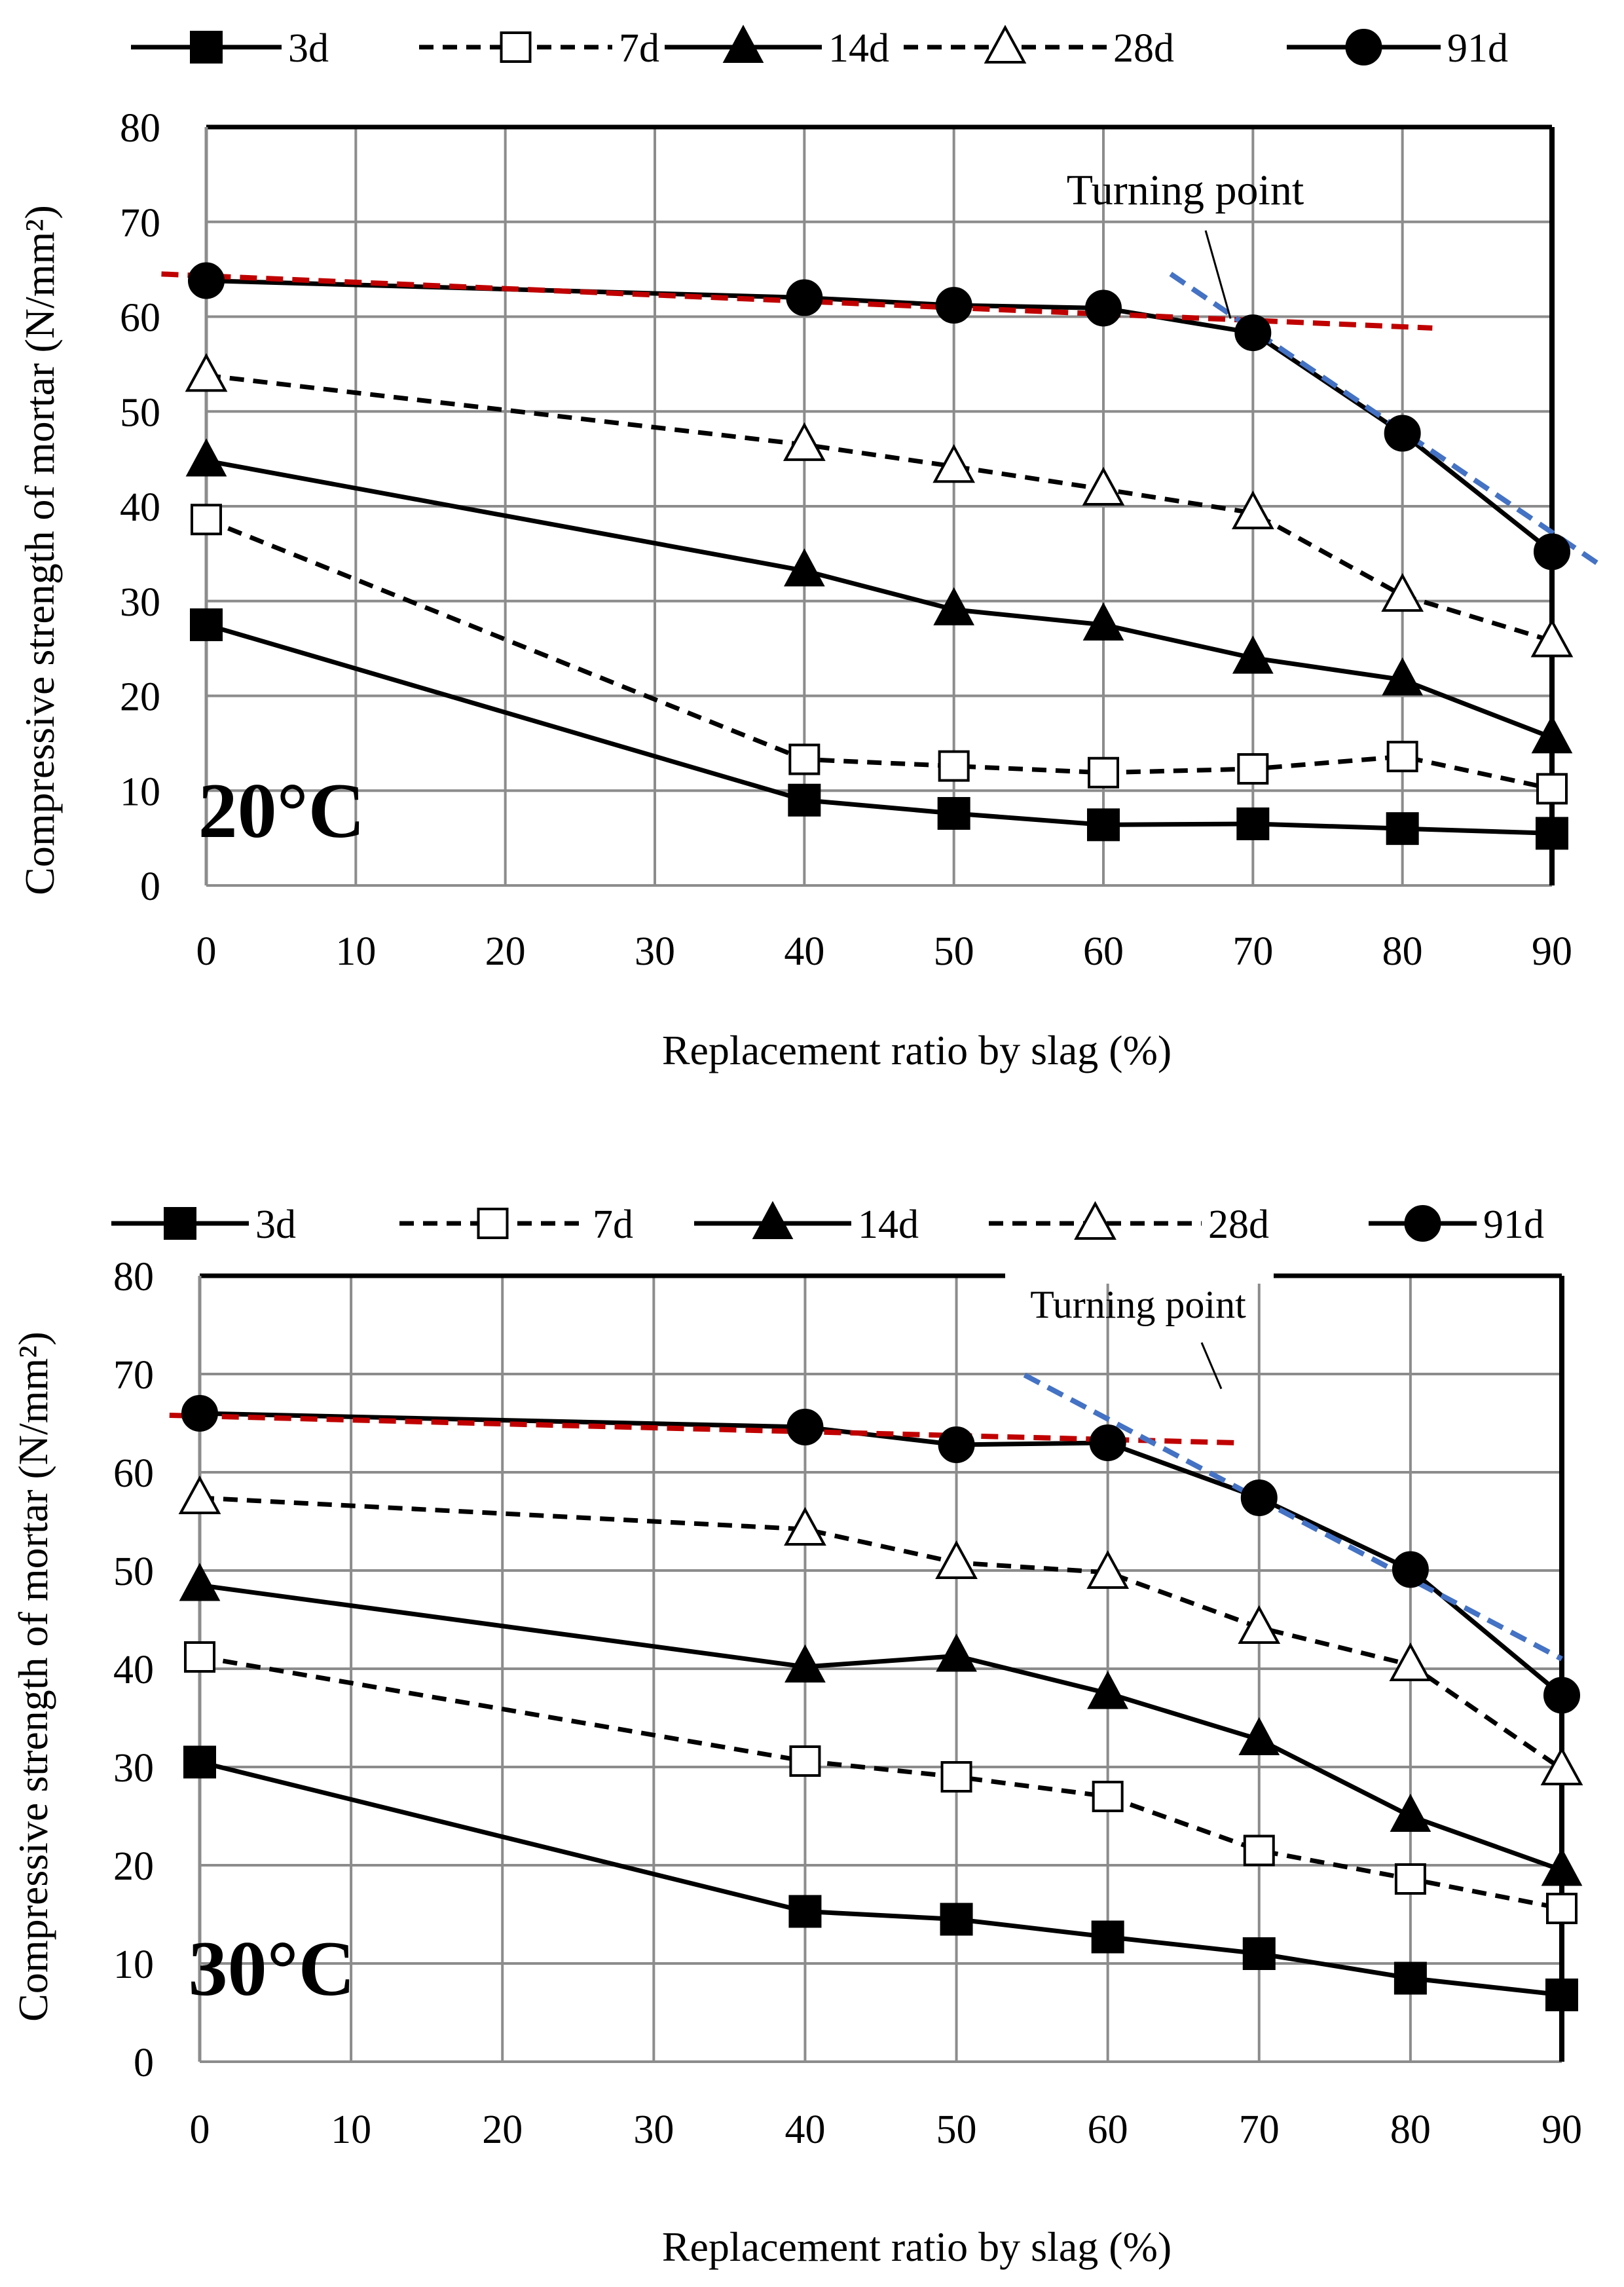  What do you see at coordinates (140, 128) in the screenshot?
I see `y-tick-label: 80` at bounding box center [140, 128].